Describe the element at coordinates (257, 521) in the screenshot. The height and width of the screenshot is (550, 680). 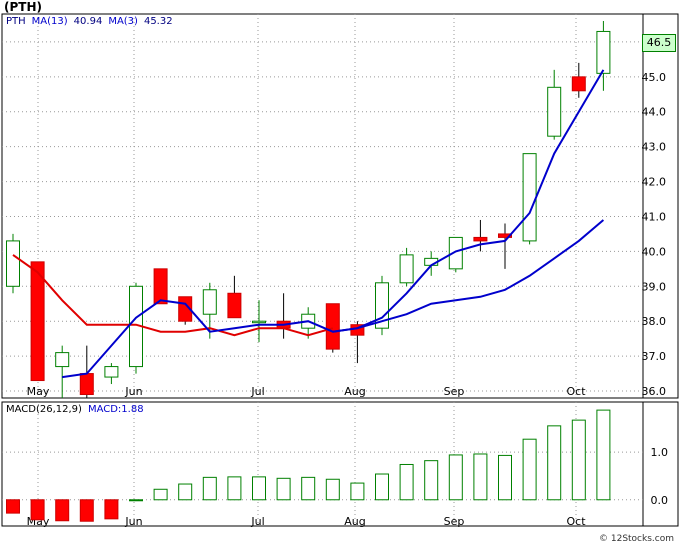
I see `macd-month-label: Jul` at that location.